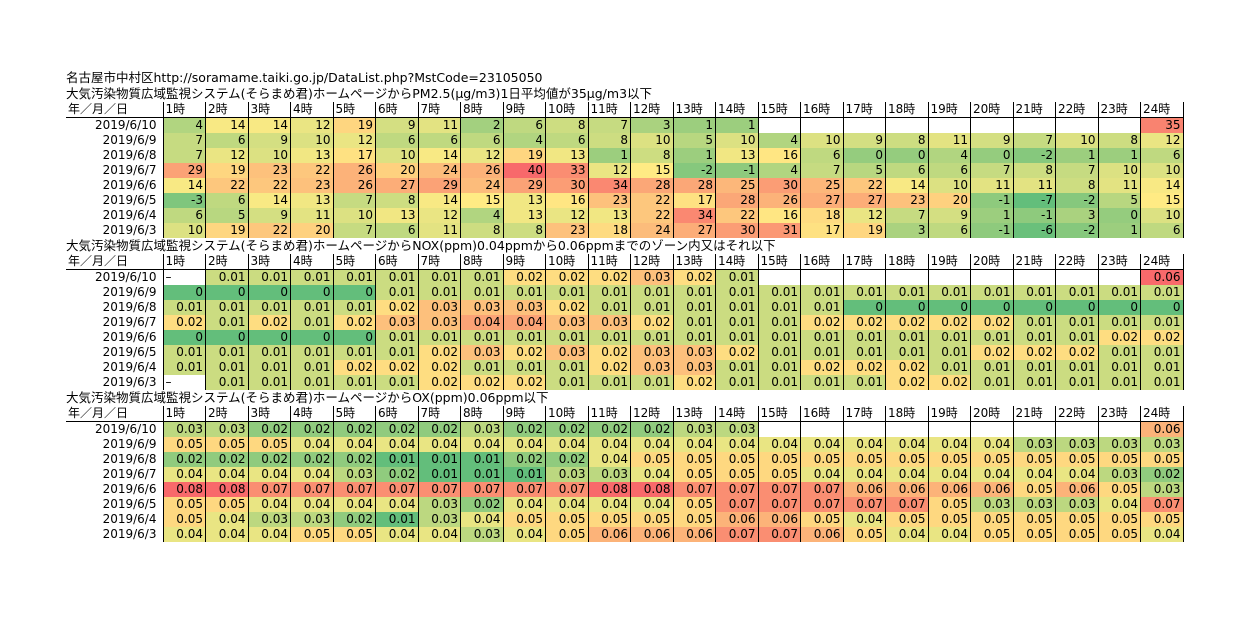  I want to click on hour-header: 10時, so click(567, 110).